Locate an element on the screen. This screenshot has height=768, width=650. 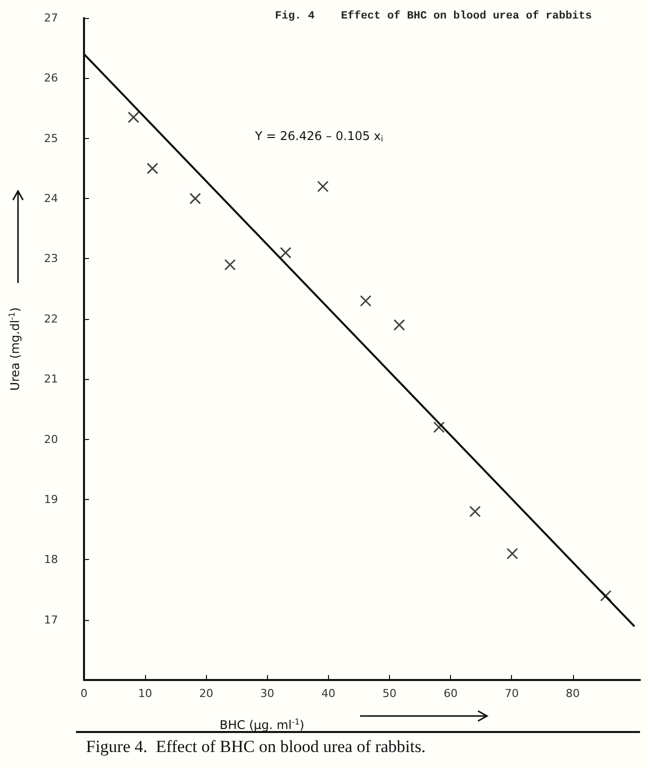
y-axis-title: Urea (mg.dl-1) is located at coordinates (15, 349).